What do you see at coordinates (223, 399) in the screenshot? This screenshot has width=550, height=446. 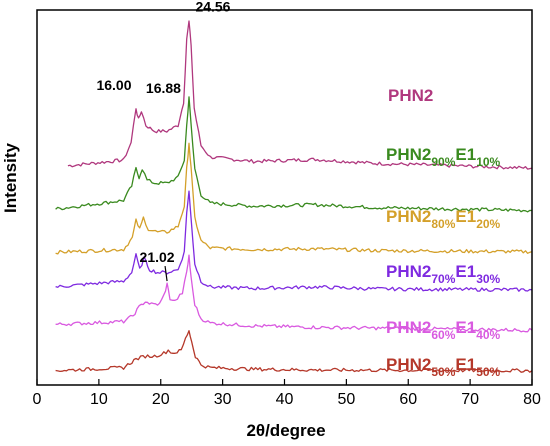 I see `x-tick-label-30: 30` at bounding box center [223, 399].